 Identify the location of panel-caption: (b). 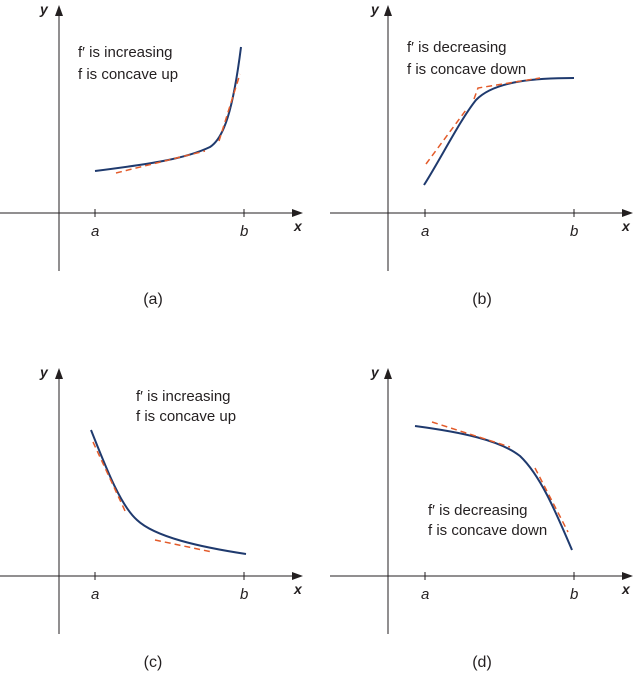
(482, 299).